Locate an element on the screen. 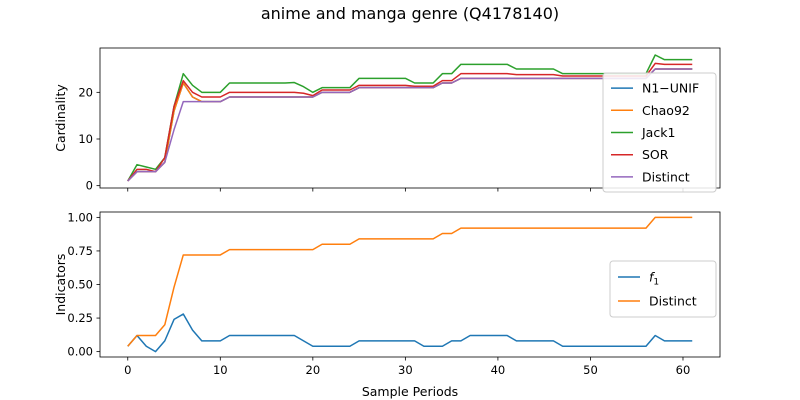 The image size is (800, 400). y-axis-label: Indicators is located at coordinates (60, 285).